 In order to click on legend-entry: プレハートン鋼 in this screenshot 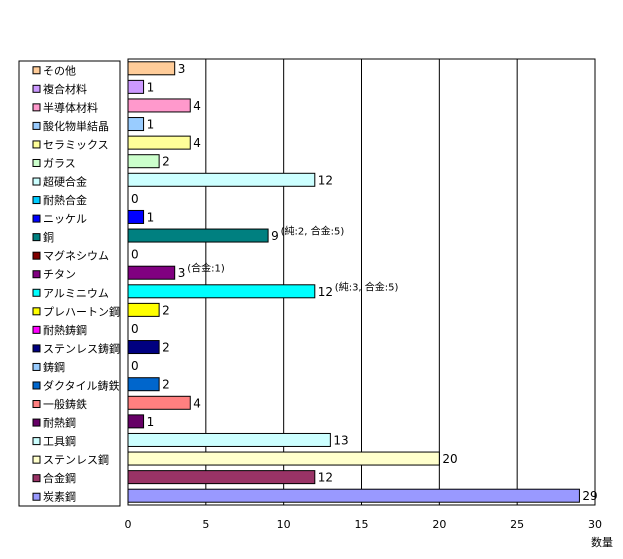, I will do `click(81, 311)`.